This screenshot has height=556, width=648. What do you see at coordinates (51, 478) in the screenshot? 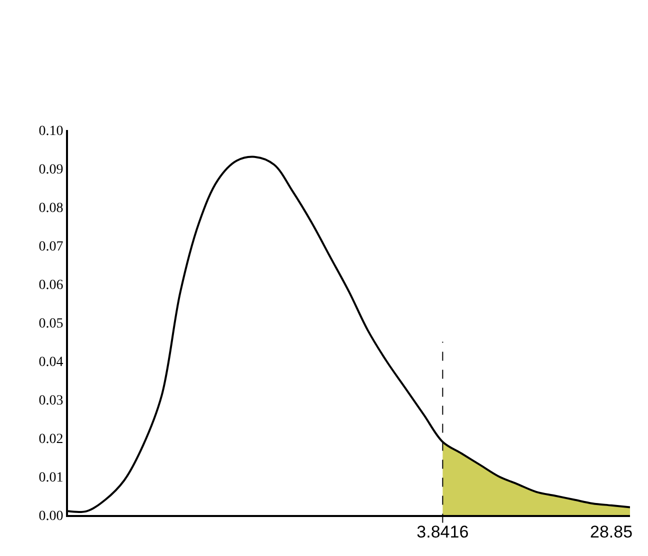
I see `y-tick-label: 0.01` at bounding box center [51, 478].